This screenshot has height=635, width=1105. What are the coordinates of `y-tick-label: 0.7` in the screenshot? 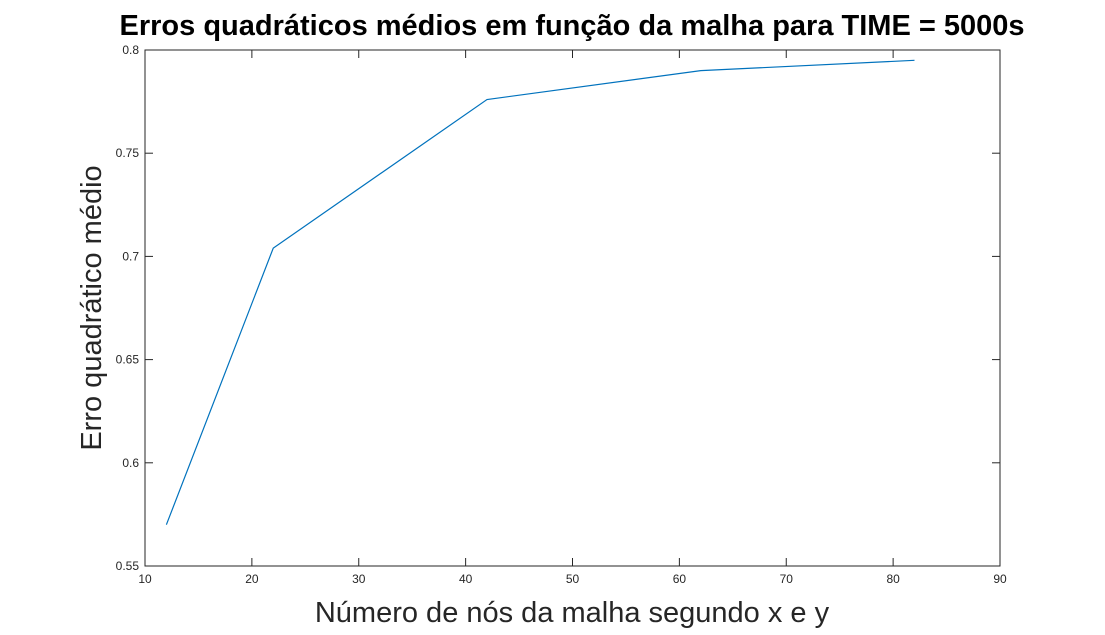 It's located at (130, 256).